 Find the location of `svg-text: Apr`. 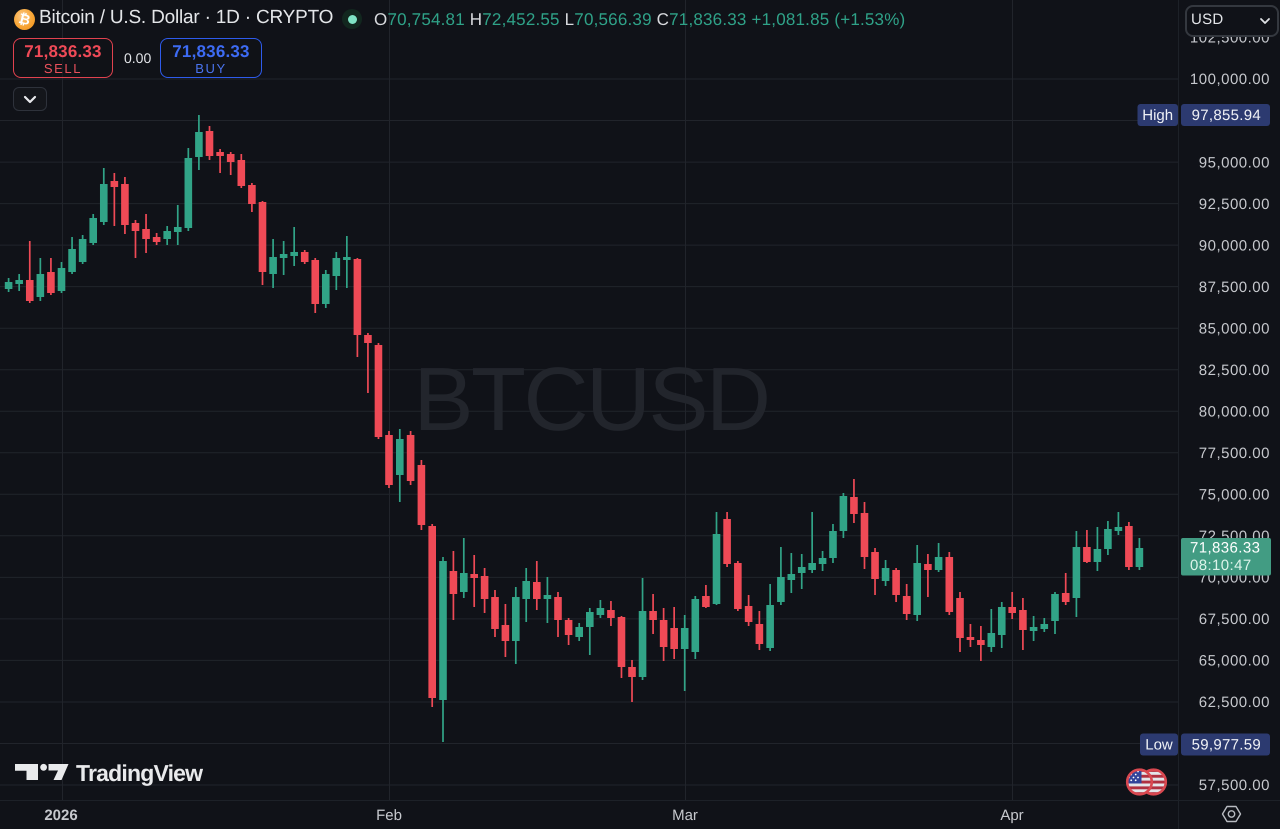

svg-text: Apr is located at coordinates (1011, 815).